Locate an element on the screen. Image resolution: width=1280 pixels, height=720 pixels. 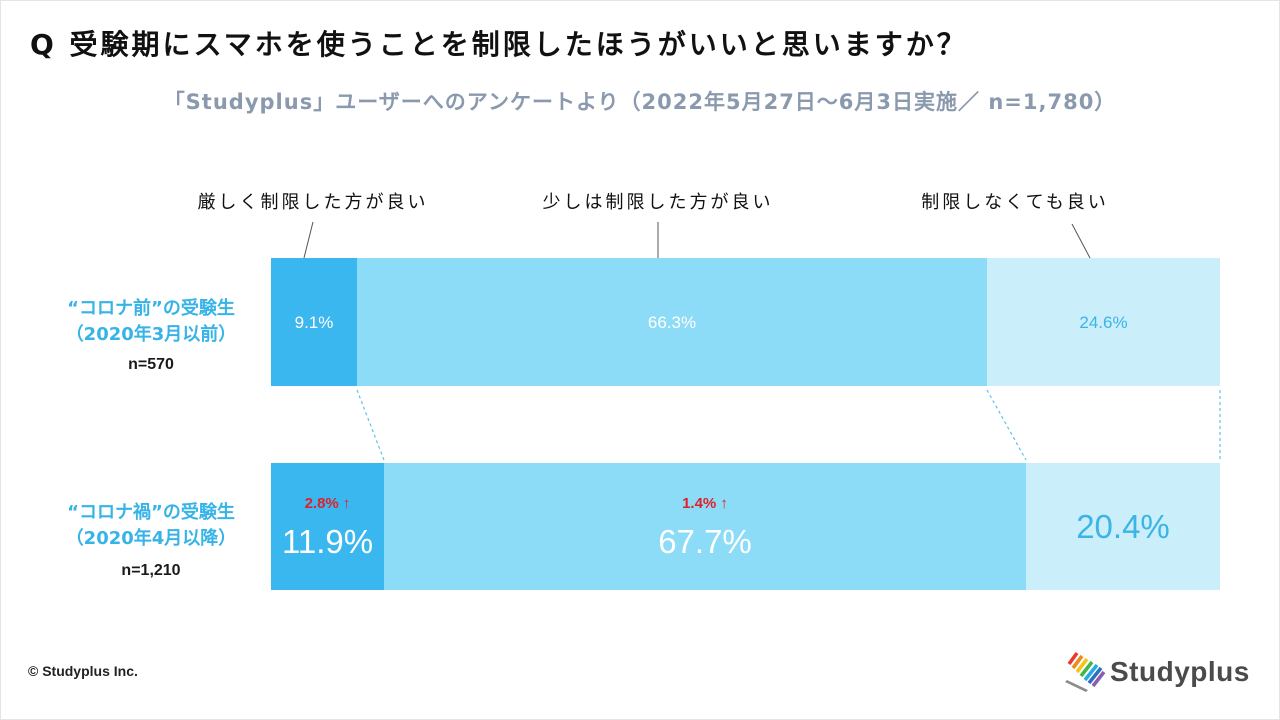
logo-wordmark: Studyplus is located at coordinates (1180, 671).